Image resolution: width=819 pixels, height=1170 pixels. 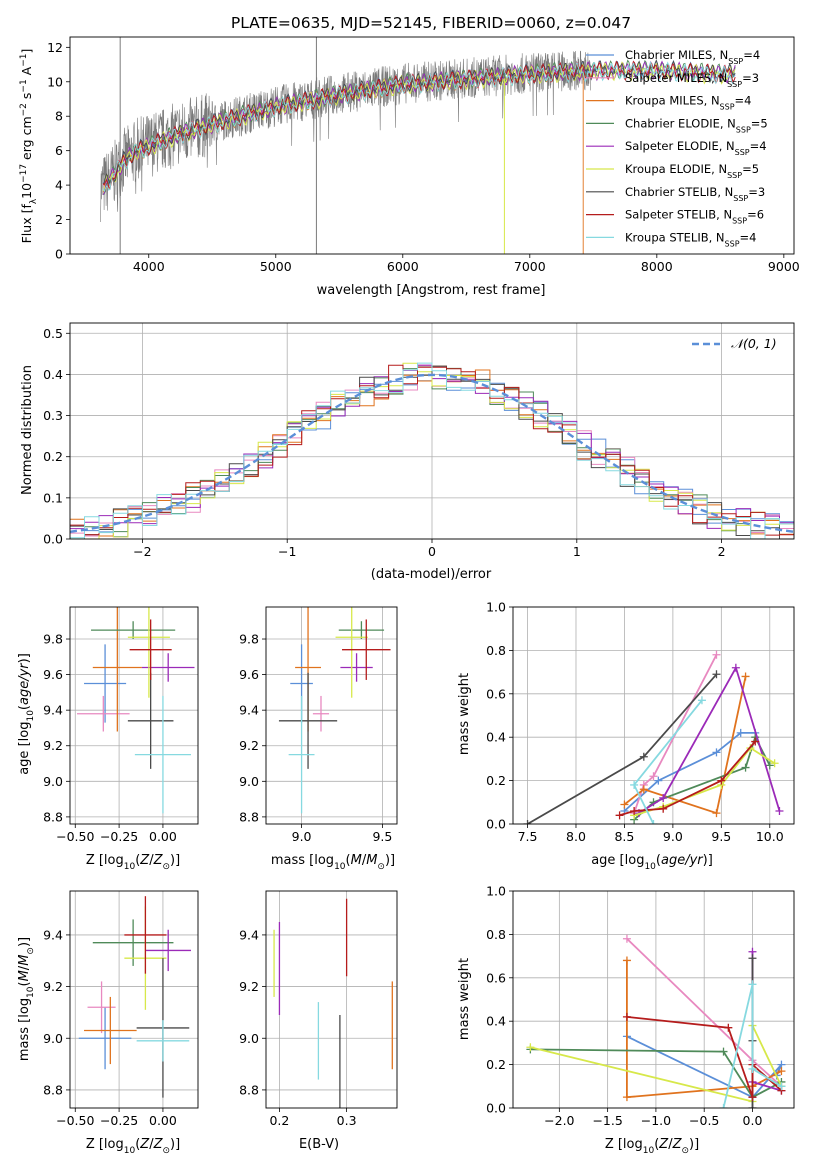 What do you see at coordinates (333, 862) in the screenshot?
I see `age-vs-mass-xlabel: mass [log10(M/M⊙)]` at bounding box center [333, 862].